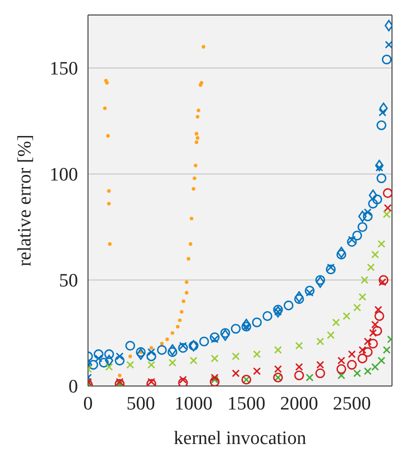 This screenshot has height=458, width=396. Describe the element at coordinates (299, 403) in the screenshot. I see `x-tick-label: 2000` at that location.